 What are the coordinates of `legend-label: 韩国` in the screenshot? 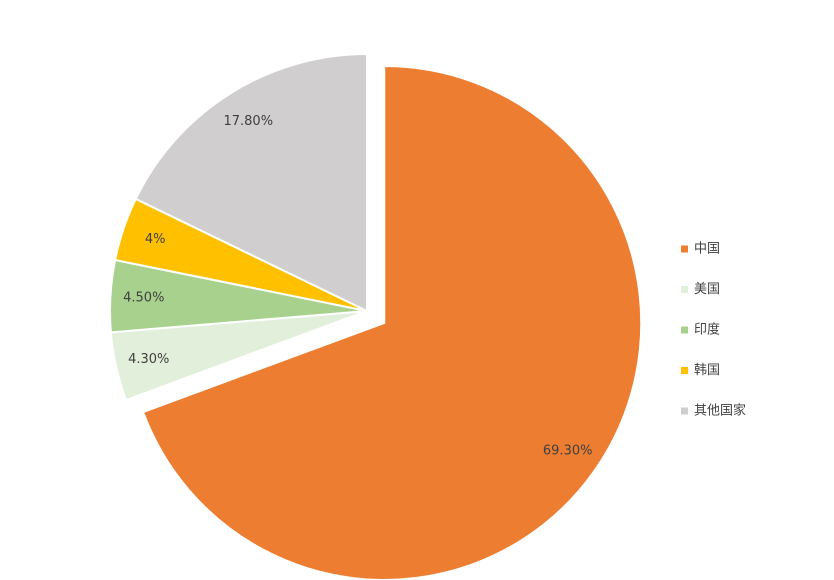 It's located at (707, 370).